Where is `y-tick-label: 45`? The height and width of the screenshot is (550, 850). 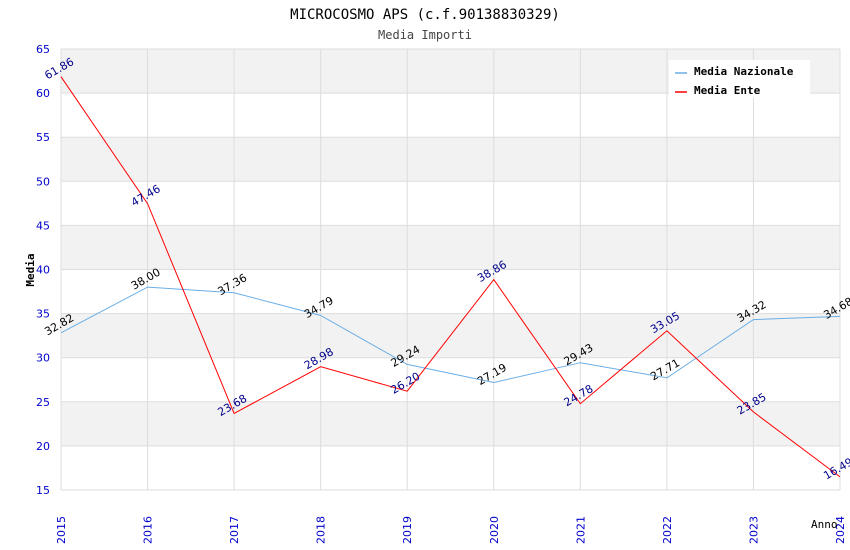 y-tick-label: 45 is located at coordinates (43, 225).